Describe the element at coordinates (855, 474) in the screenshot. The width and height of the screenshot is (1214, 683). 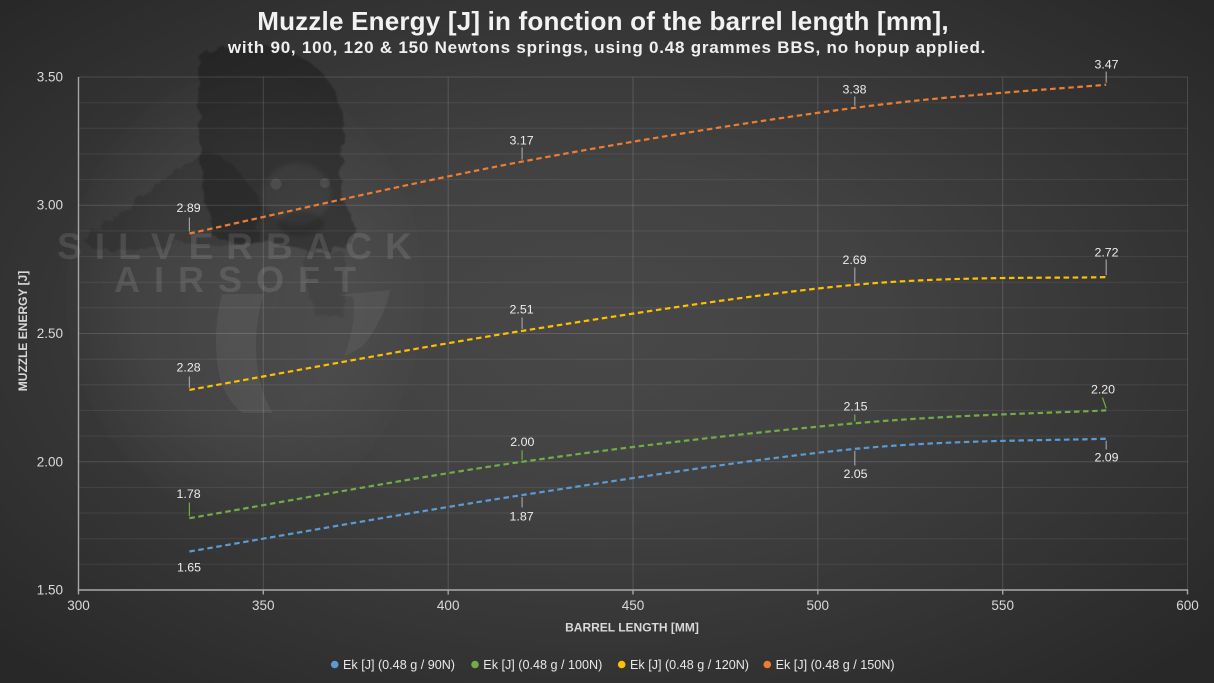
I see `svg-text: 2.05` at that location.